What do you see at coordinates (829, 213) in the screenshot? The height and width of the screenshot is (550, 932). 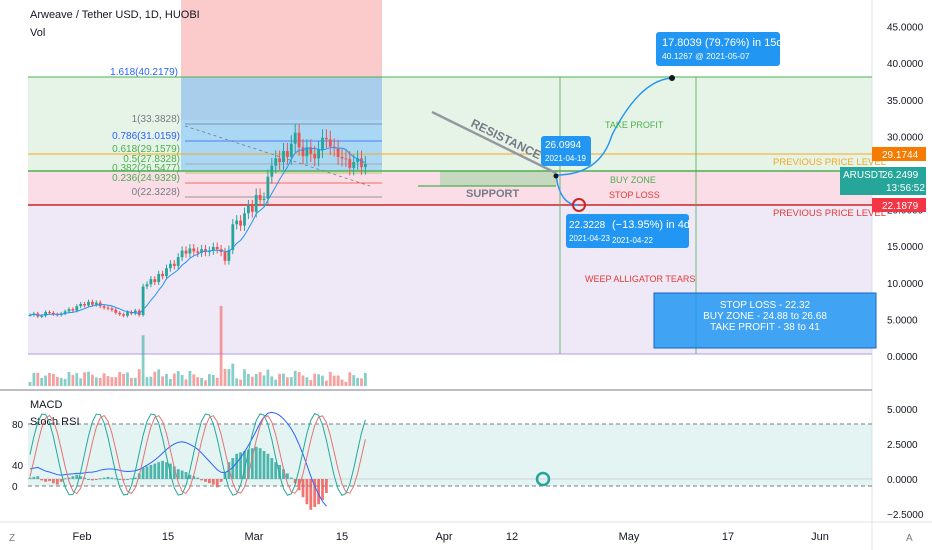 I see `prev-level-text-bottom: PREVIOUS PRICE LEVEL` at bounding box center [829, 213].